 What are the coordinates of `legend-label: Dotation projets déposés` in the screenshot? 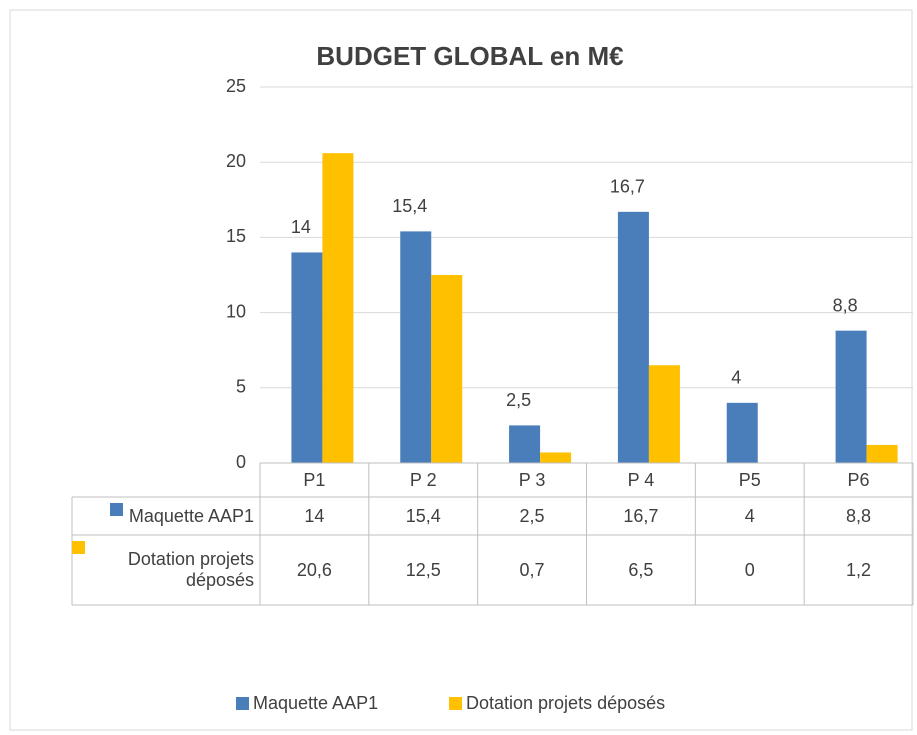 It's located at (565, 703).